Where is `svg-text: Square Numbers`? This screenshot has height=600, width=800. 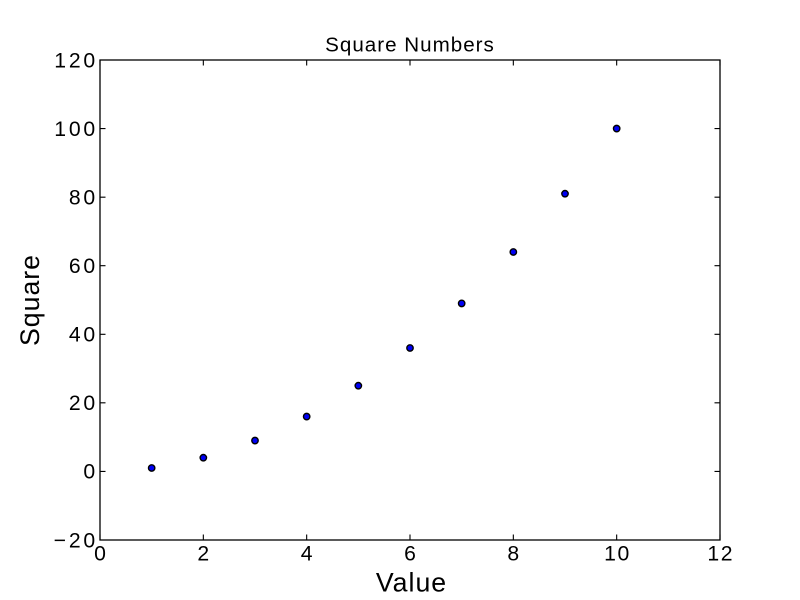 svg-text: Square Numbers is located at coordinates (410, 45).